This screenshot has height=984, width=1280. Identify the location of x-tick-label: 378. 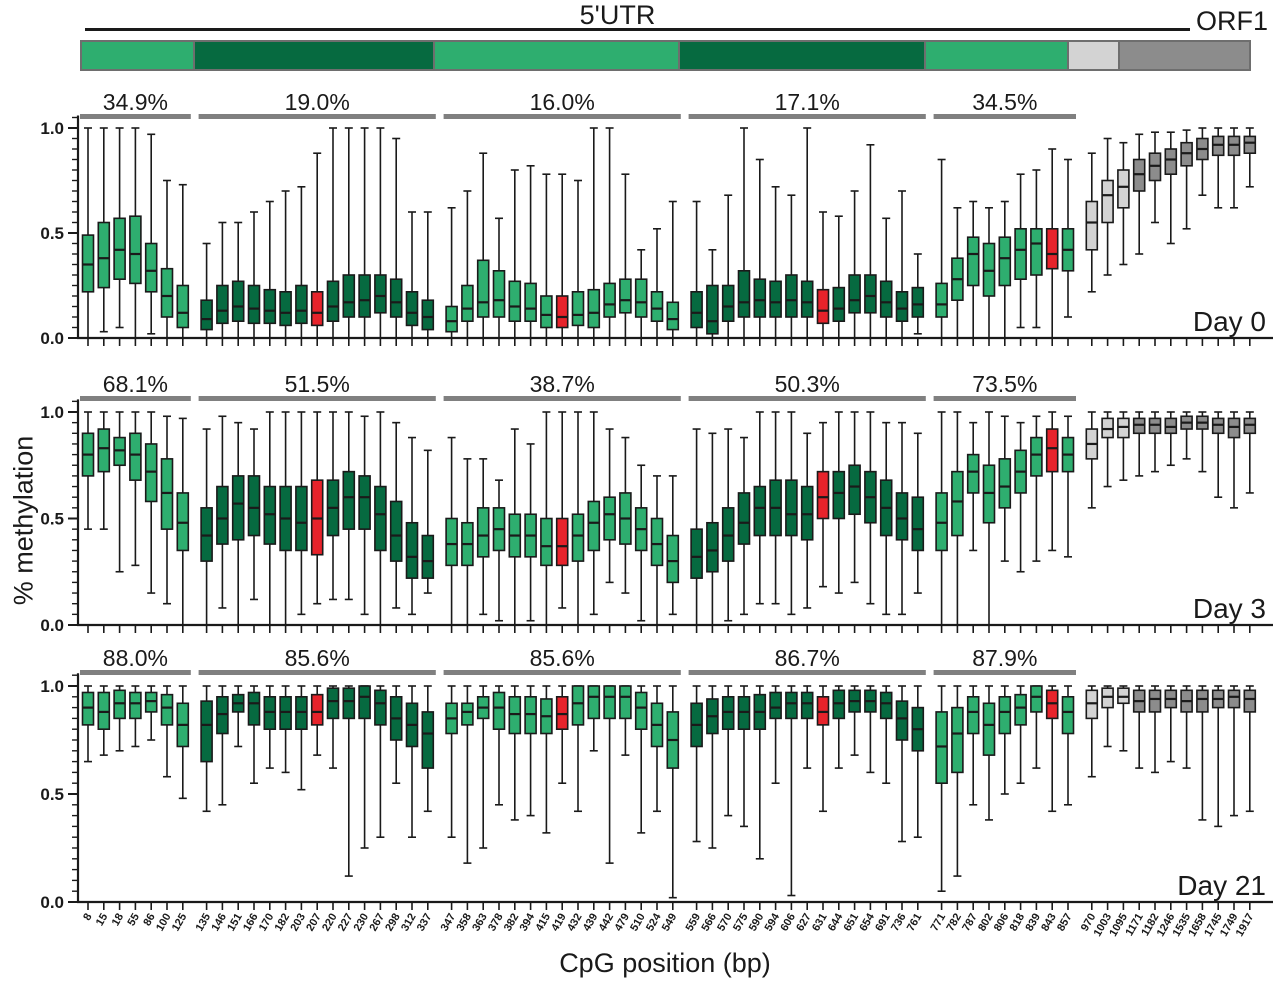
(496, 923).